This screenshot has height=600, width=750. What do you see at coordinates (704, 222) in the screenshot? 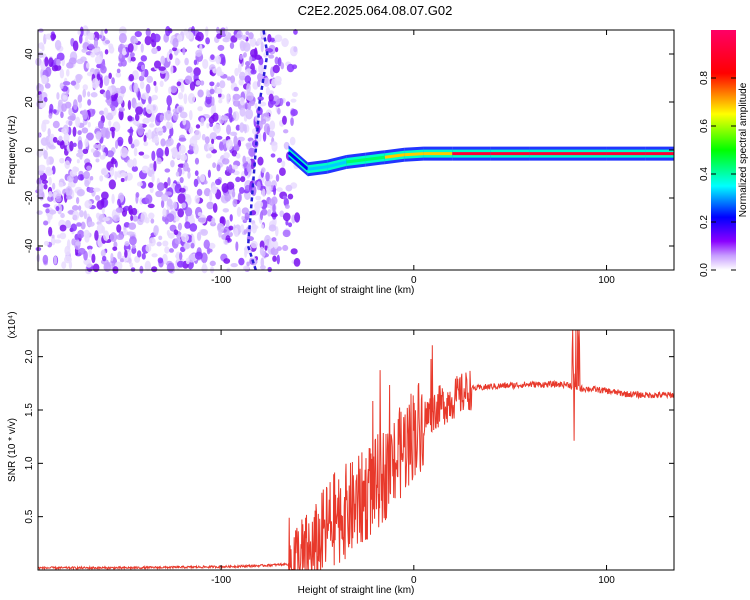
I see `colorbar-tick-label: 0.2` at bounding box center [704, 222].